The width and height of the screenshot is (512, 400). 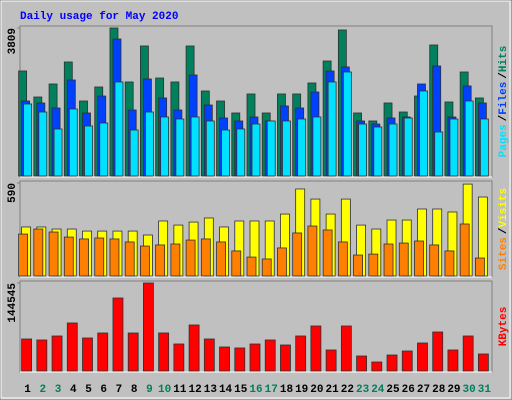 I want to click on legend-entry: Files, so click(x=504, y=98).